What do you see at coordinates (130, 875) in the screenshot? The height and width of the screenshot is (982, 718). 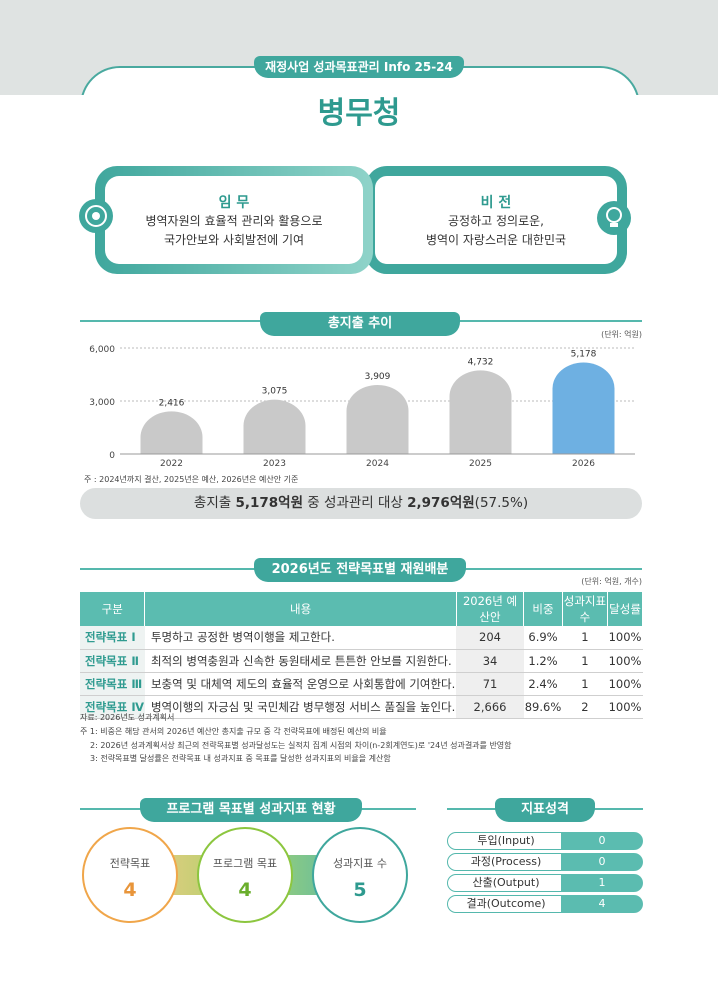 I see `program-item: 전략목표 4` at bounding box center [130, 875].